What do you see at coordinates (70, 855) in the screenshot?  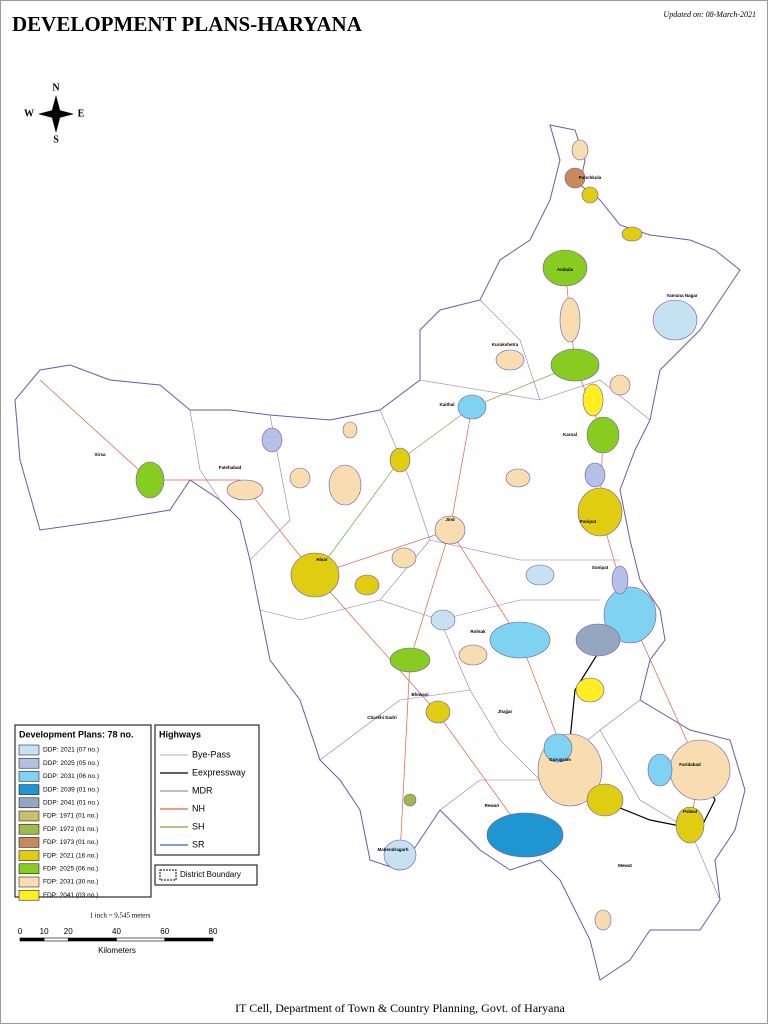 I see `legend-label: FDP: 2021 (16 no.)` at bounding box center [70, 855].